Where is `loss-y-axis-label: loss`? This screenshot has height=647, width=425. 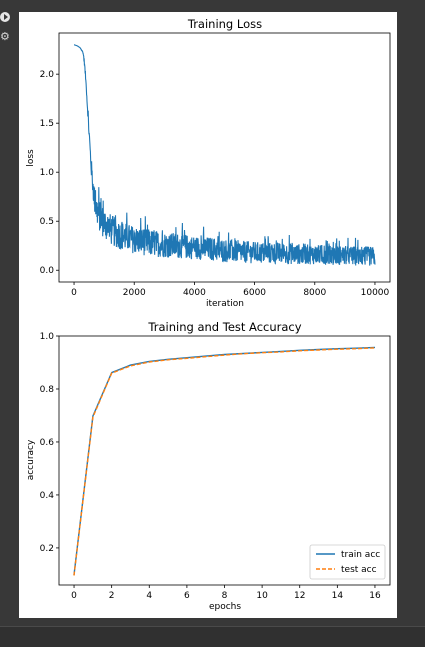 loss-y-axis-label: loss is located at coordinates (31, 158).